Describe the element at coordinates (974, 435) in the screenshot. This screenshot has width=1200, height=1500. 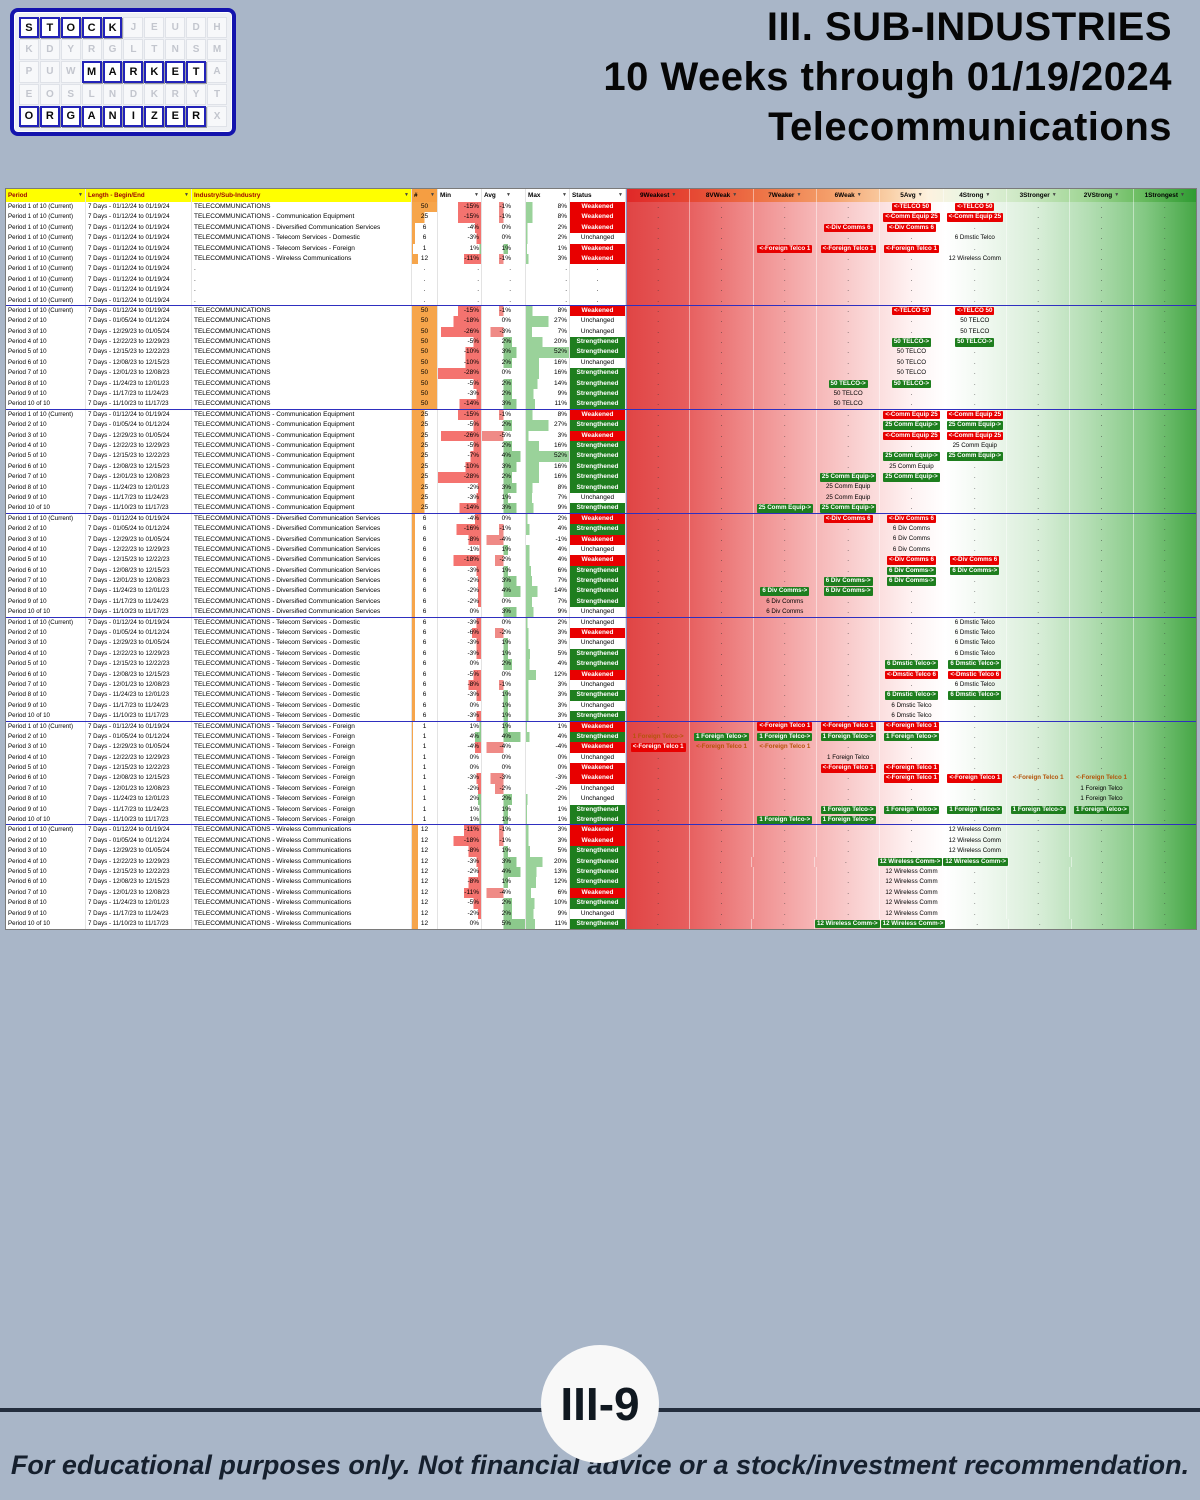
I see `strength-cell: <-Comm Equip 25` at that location.